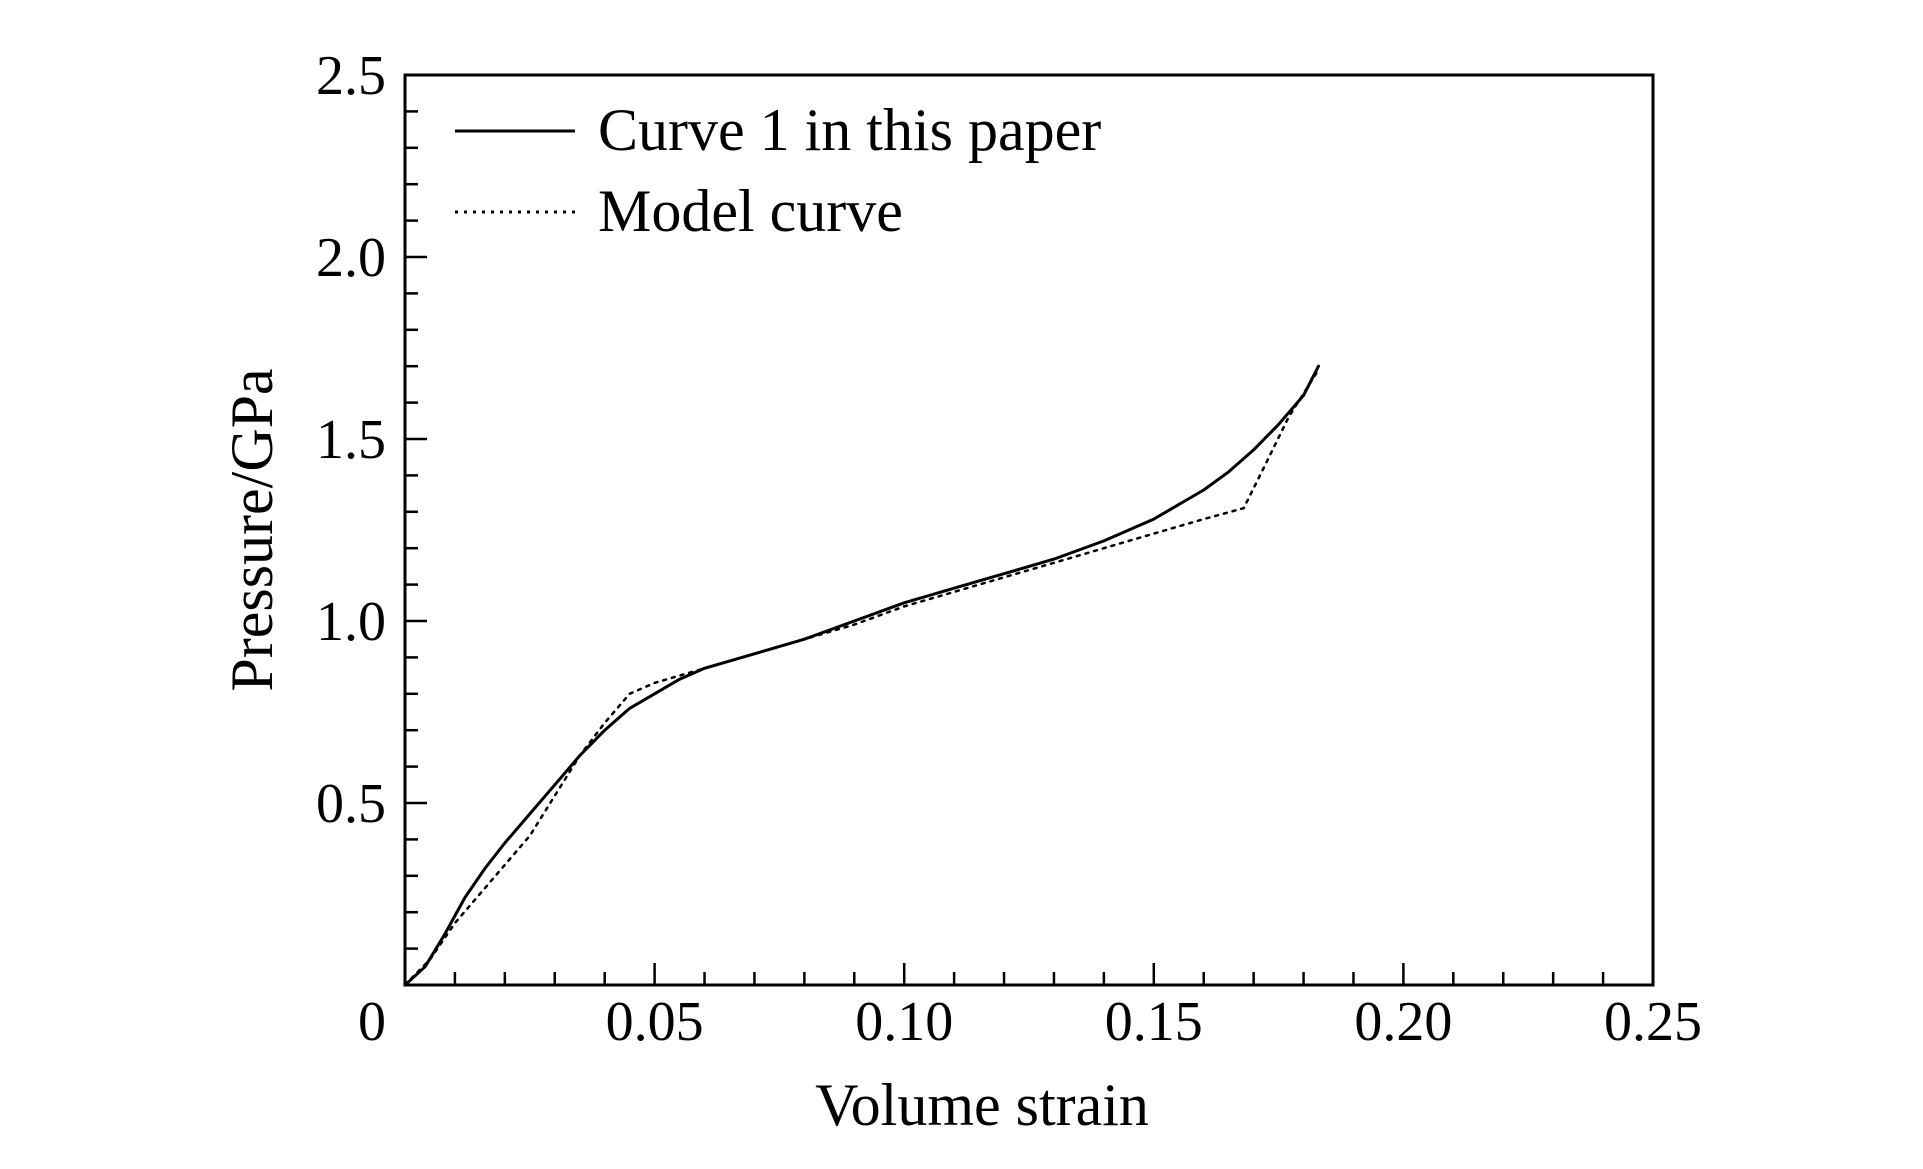  I want to click on legend-label-model: Model curve, so click(750, 211).